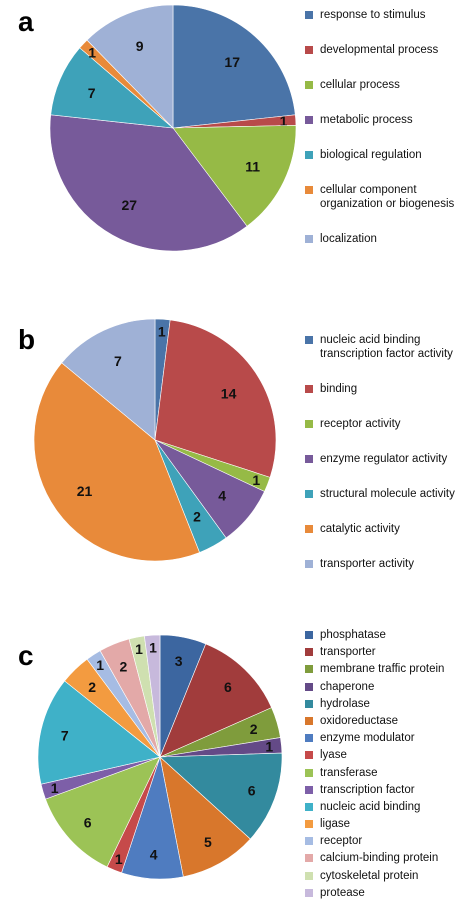  I want to click on legend-label: transporter, so click(348, 652).